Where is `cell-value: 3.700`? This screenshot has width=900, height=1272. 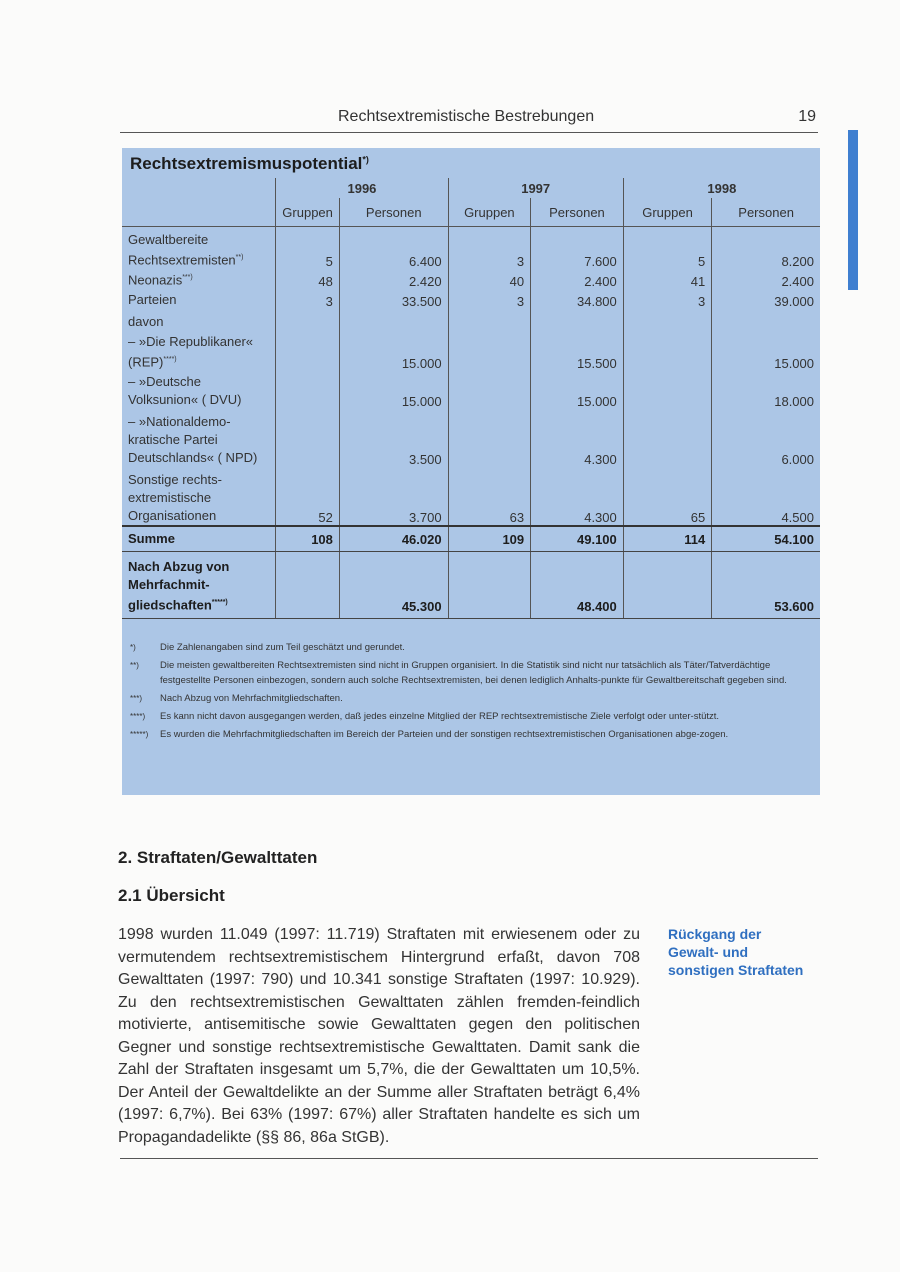 cell-value: 3.700 is located at coordinates (393, 497).